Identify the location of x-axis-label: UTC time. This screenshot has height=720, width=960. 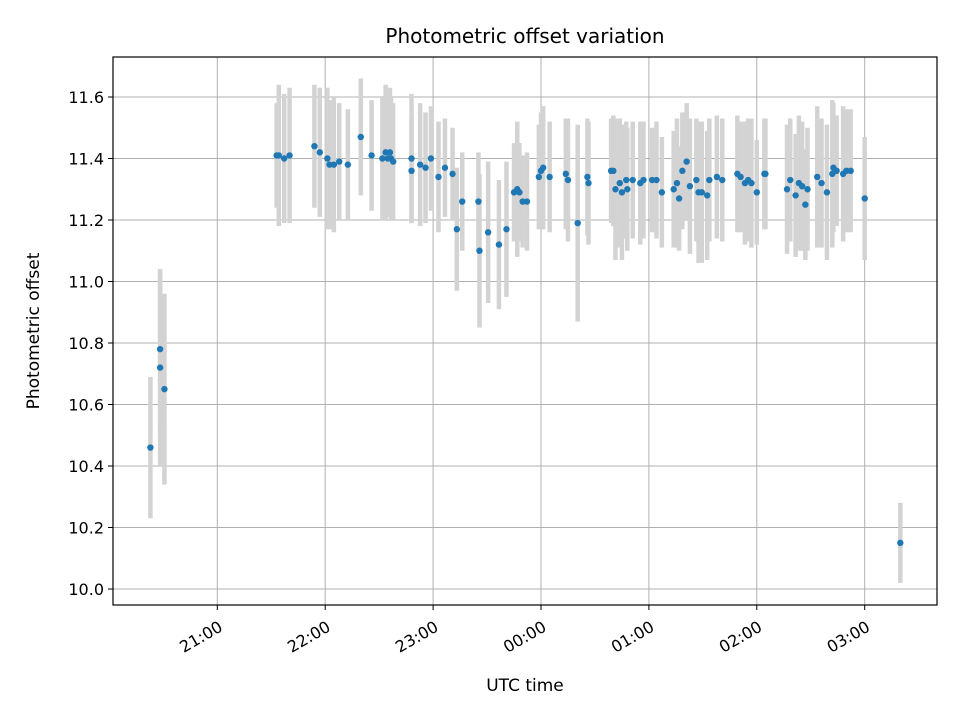
(525, 686).